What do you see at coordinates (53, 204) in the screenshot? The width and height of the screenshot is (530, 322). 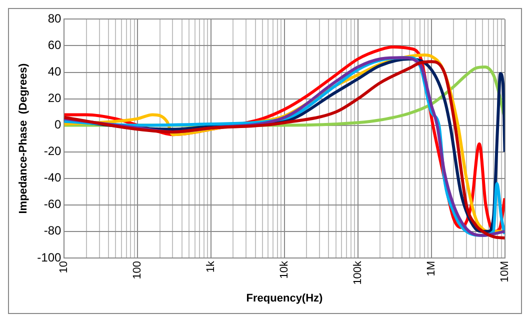 I see `y-tick-label: -60` at bounding box center [53, 204].